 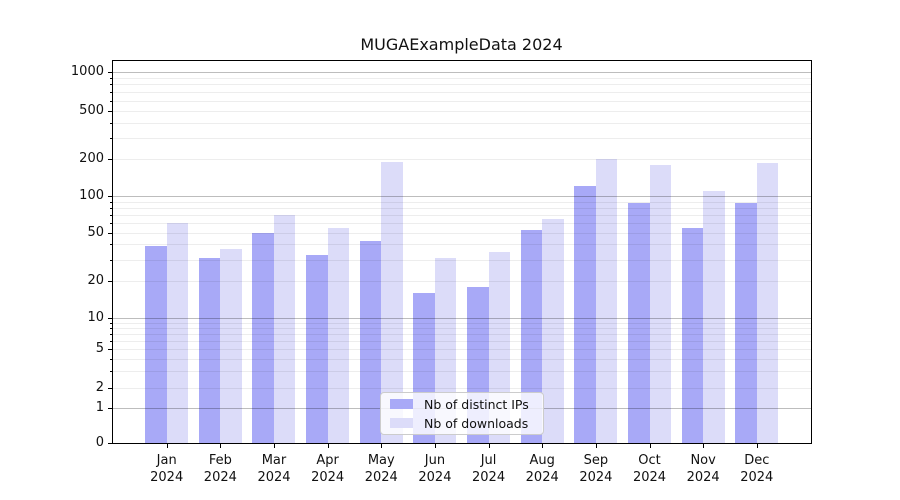 I want to click on x-tick-label-aug: Aug 2024, so click(x=542, y=469).